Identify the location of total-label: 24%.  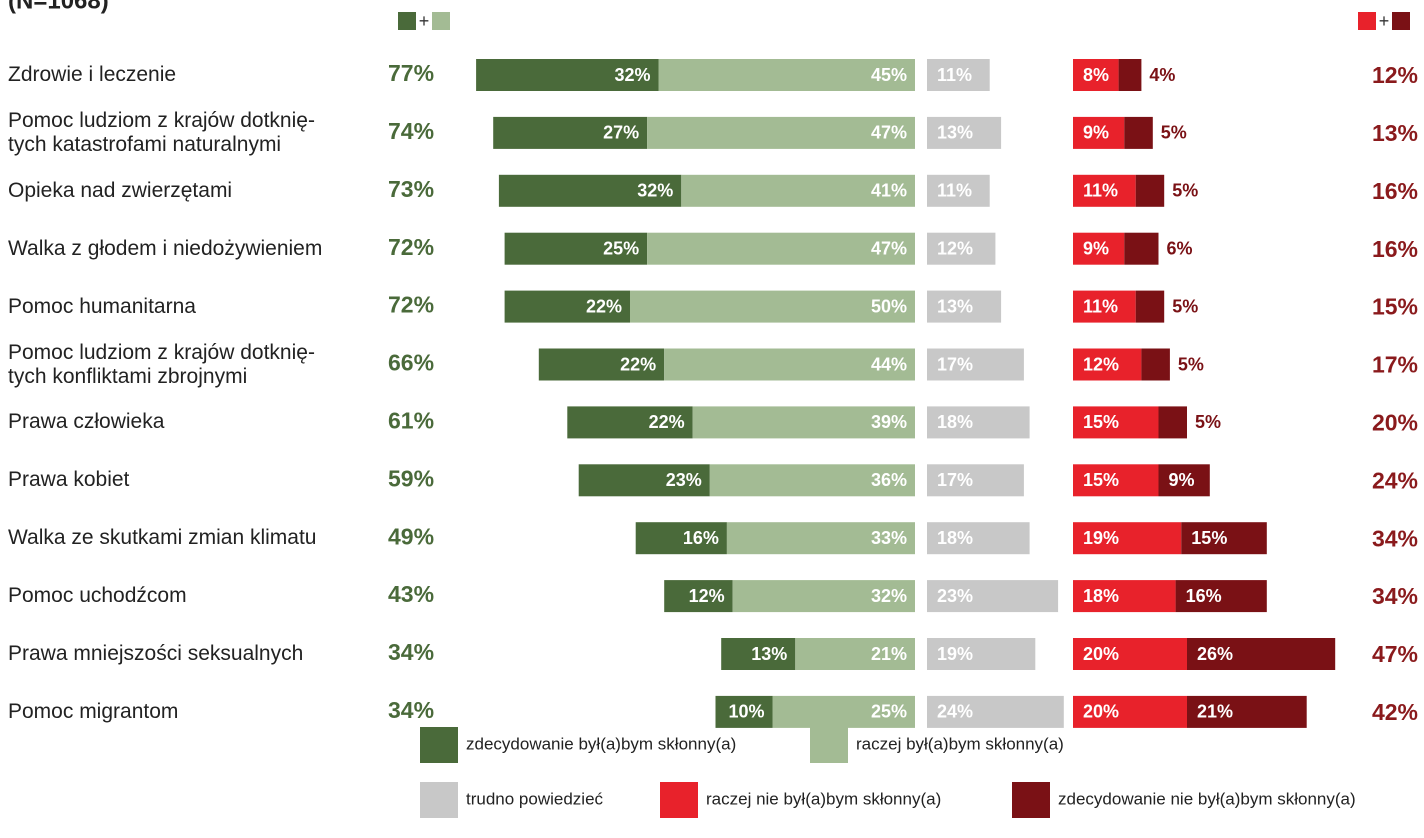
(1395, 480).